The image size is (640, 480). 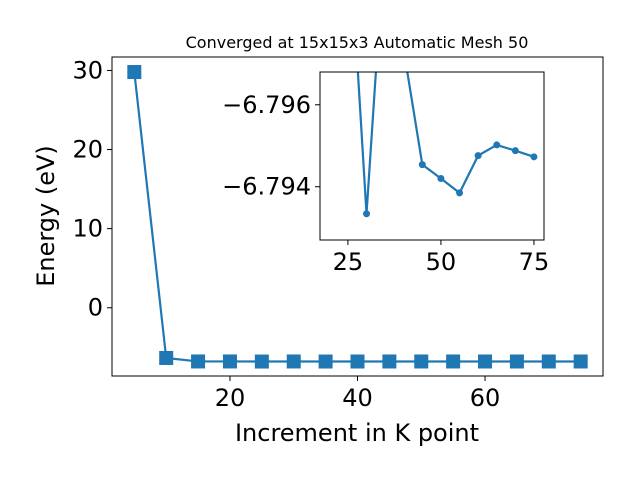 I want to click on y-axis-label: Energy (eV), so click(x=46, y=216).